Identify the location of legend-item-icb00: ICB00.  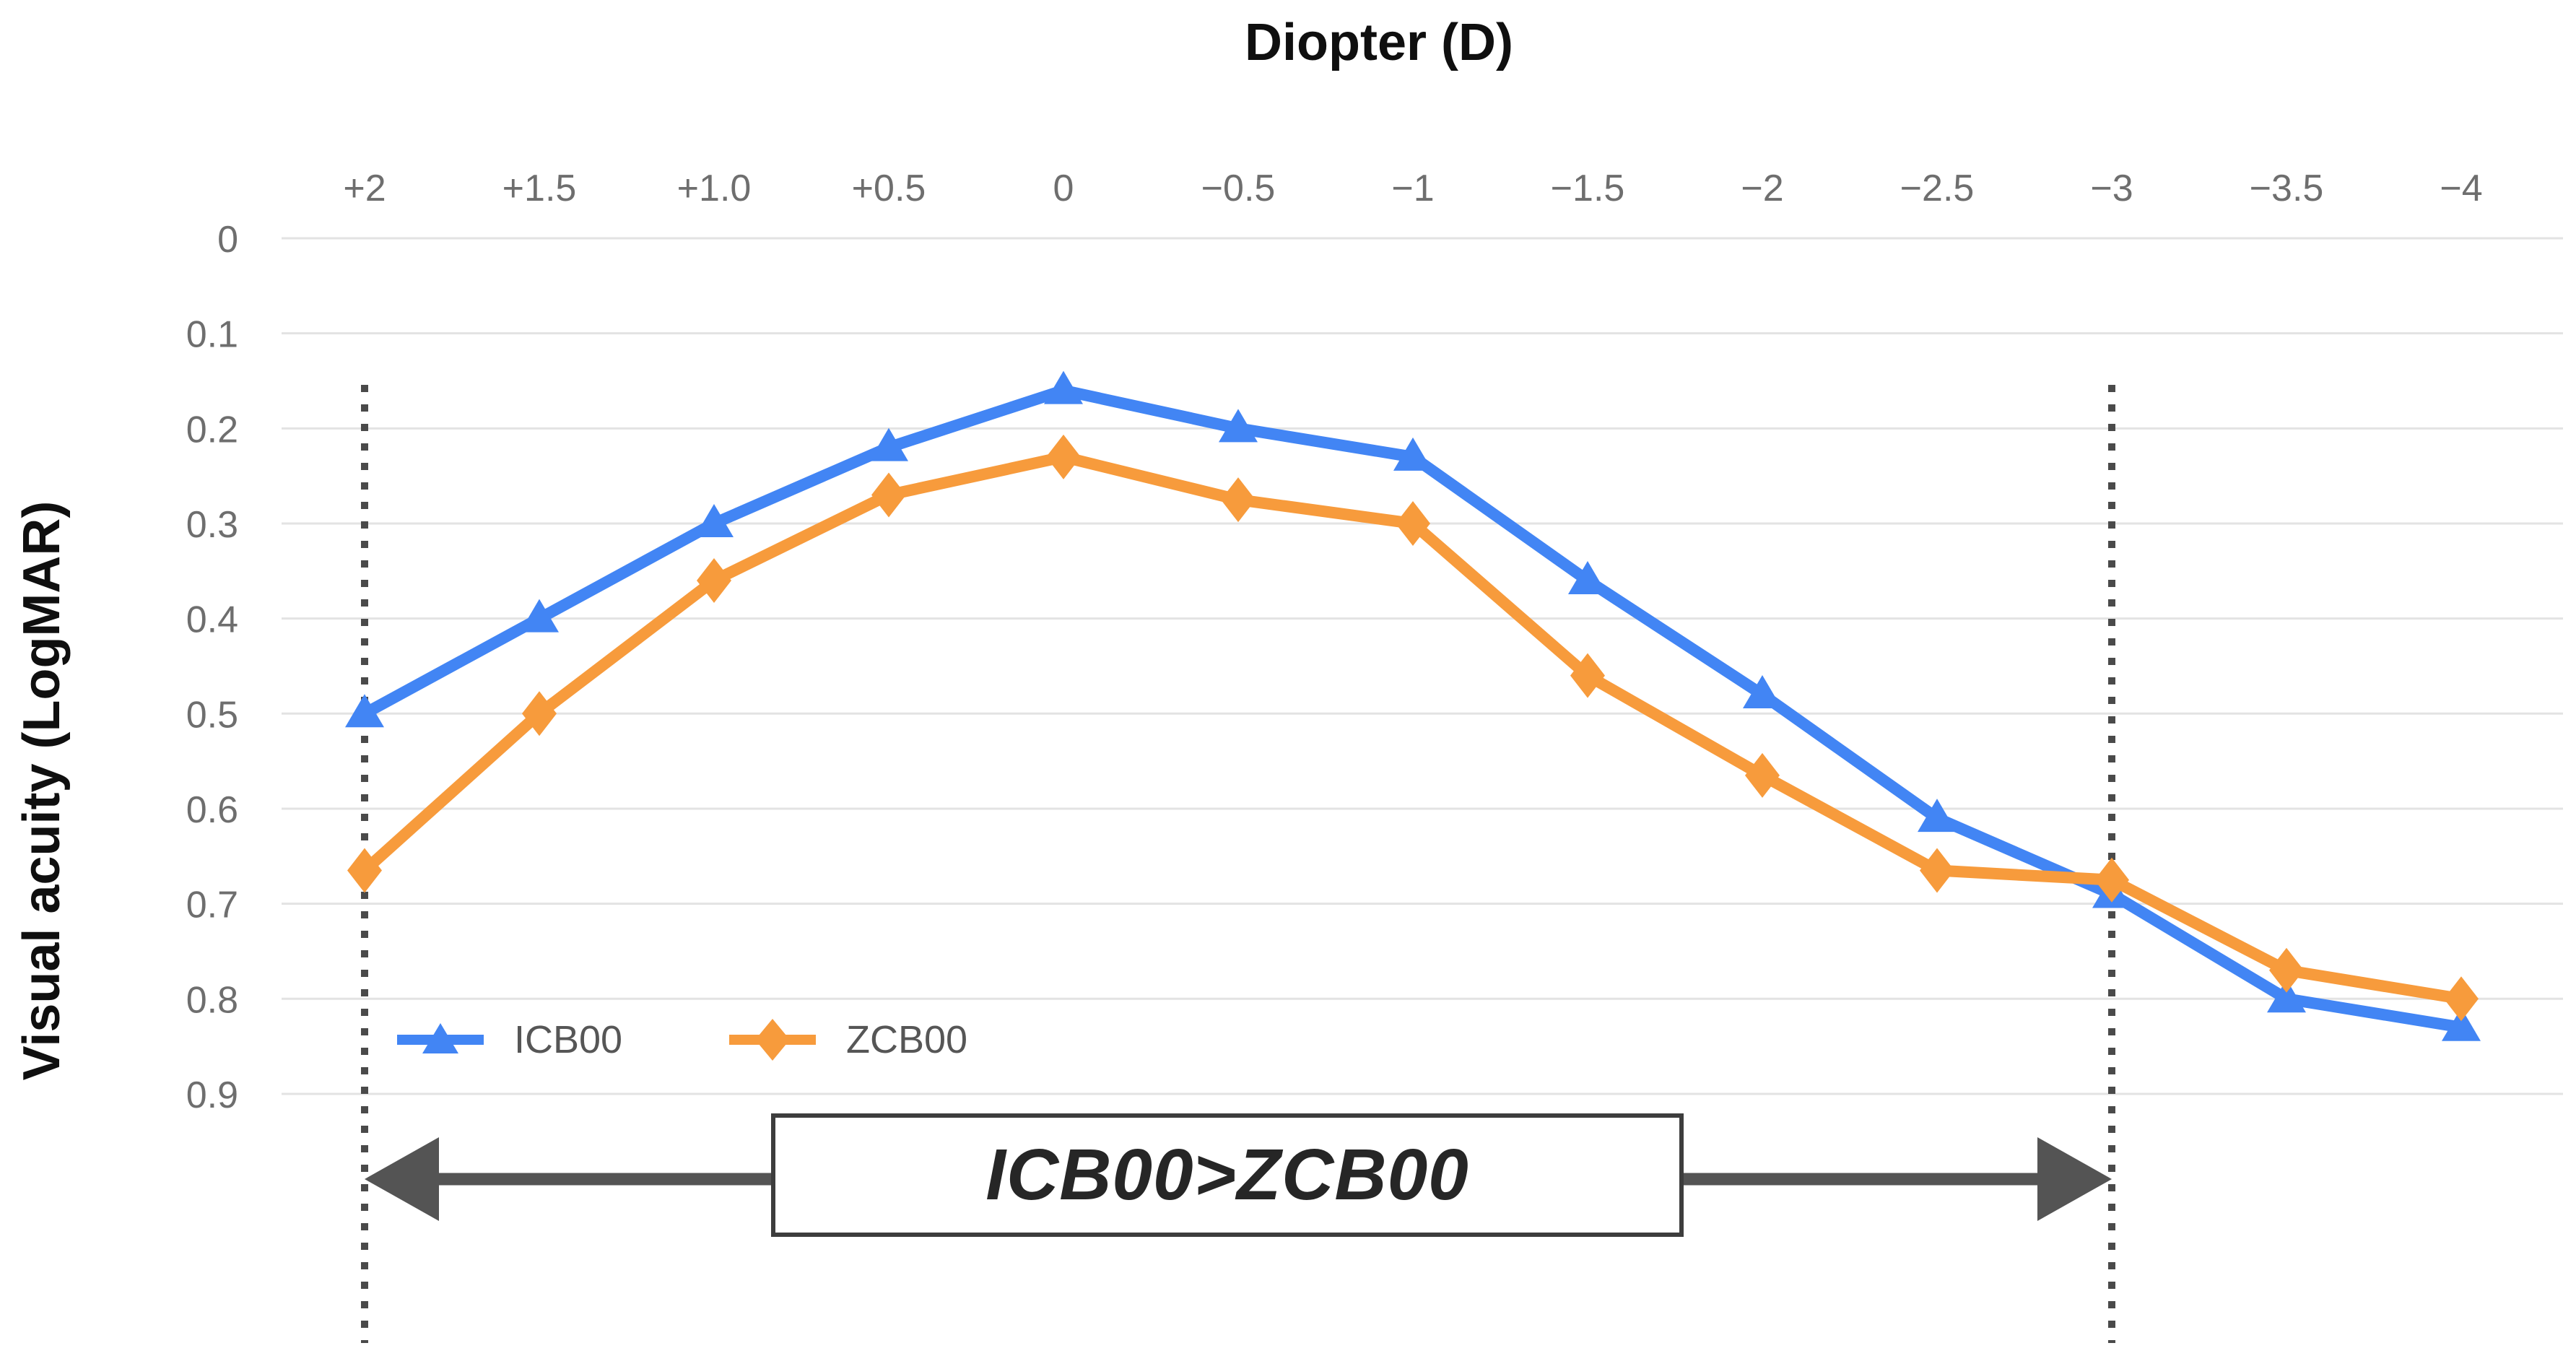
(509, 1039).